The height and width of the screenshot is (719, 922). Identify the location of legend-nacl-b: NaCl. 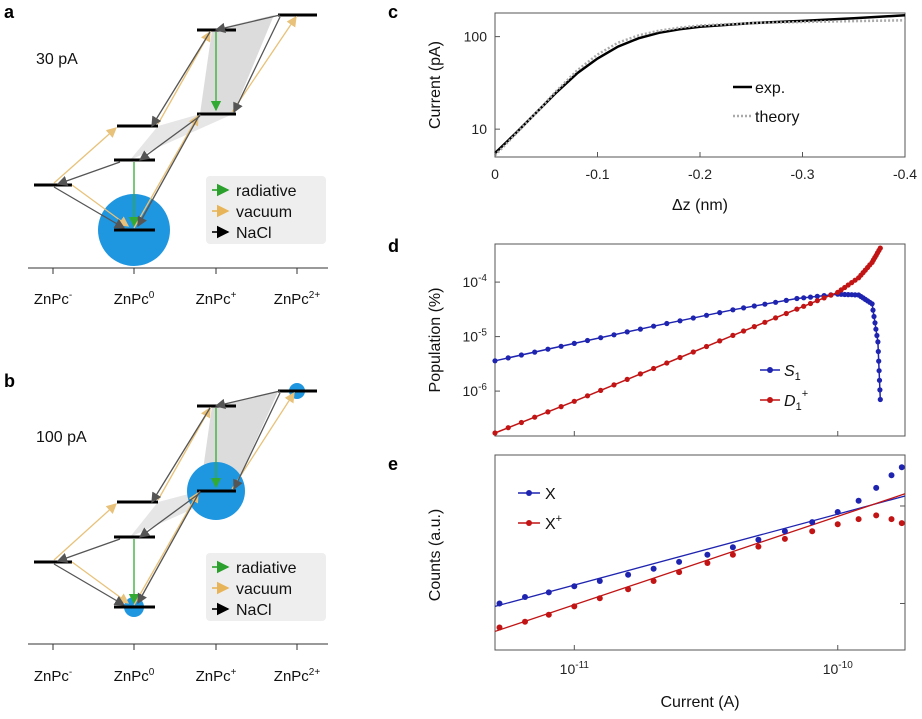
(254, 610).